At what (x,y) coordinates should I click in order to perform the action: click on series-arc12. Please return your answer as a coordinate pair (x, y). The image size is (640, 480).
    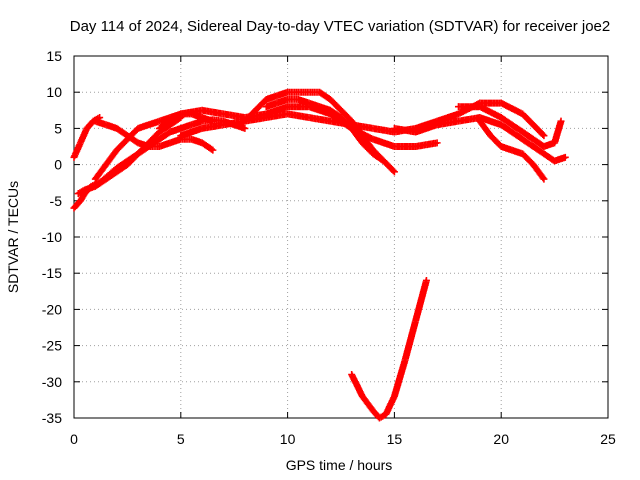
    Looking at the image, I should click on (512, 150).